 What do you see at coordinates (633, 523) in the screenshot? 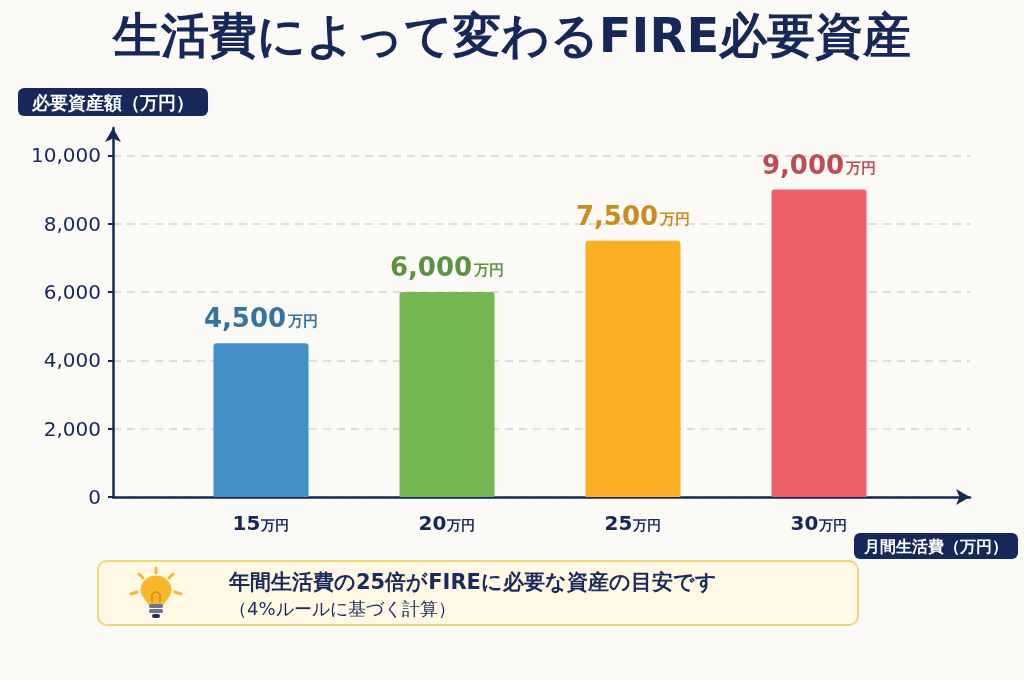
I see `x-tick-label: 25万円` at bounding box center [633, 523].